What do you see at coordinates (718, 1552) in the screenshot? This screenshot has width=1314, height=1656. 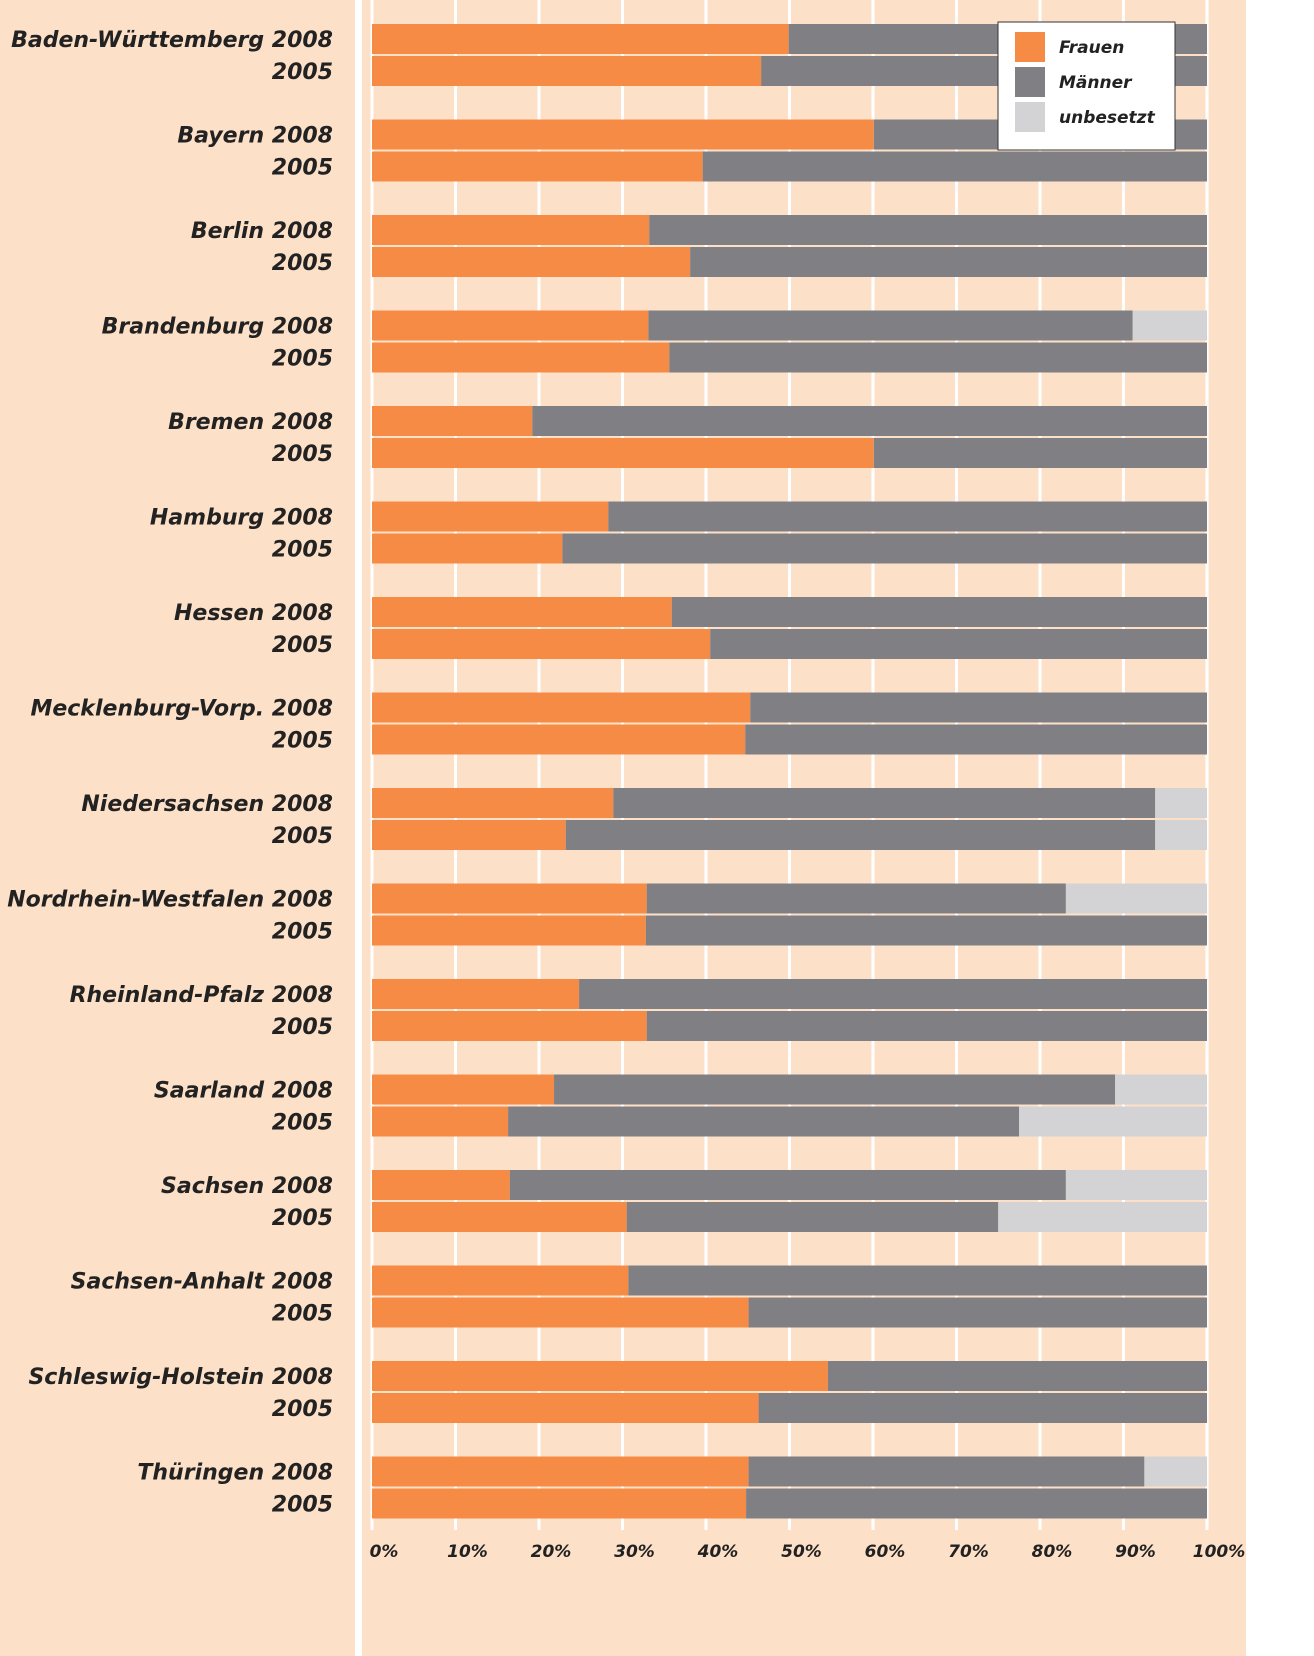 I see `x-tick-label: 40%` at bounding box center [718, 1552].